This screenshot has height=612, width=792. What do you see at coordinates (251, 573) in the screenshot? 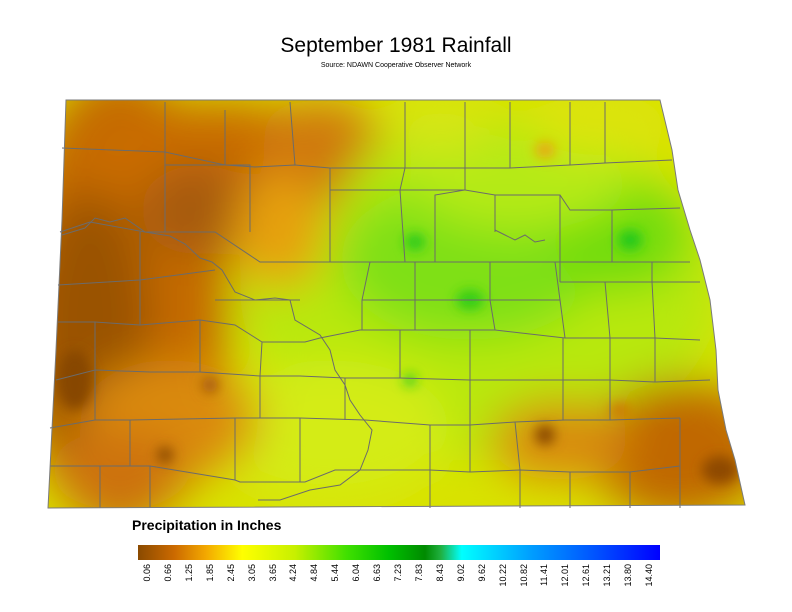
I see `legend-tick-label: 3.05` at bounding box center [251, 573].